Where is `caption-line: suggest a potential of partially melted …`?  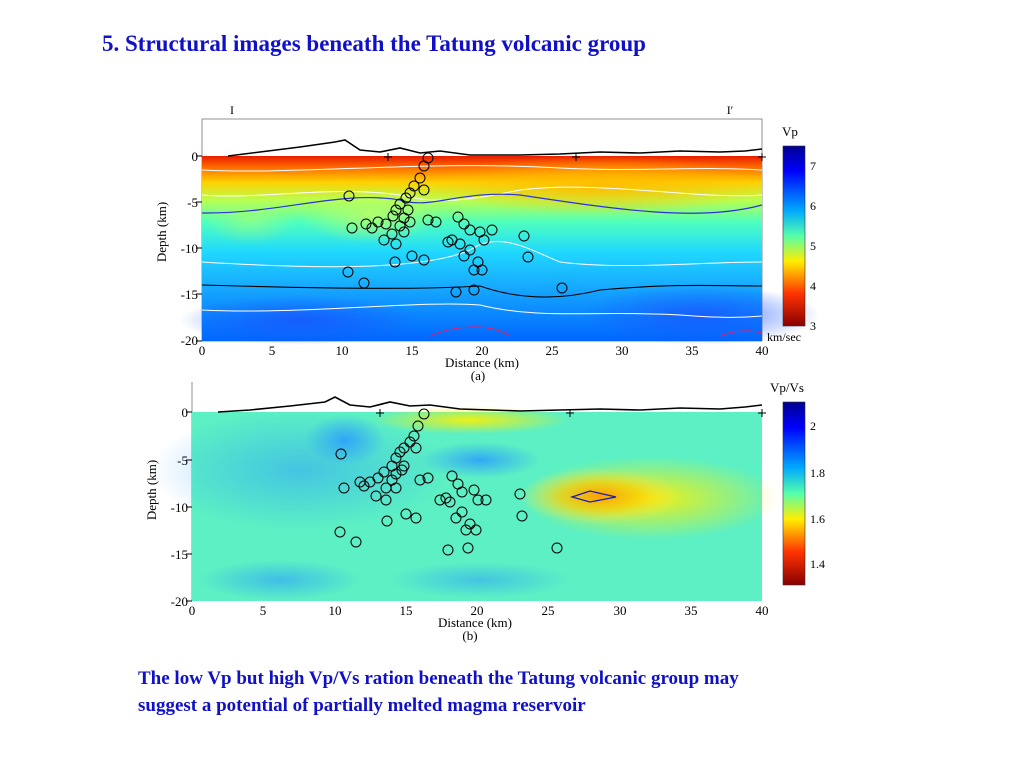
caption-line: suggest a potential of partially melted … is located at coordinates (362, 705).